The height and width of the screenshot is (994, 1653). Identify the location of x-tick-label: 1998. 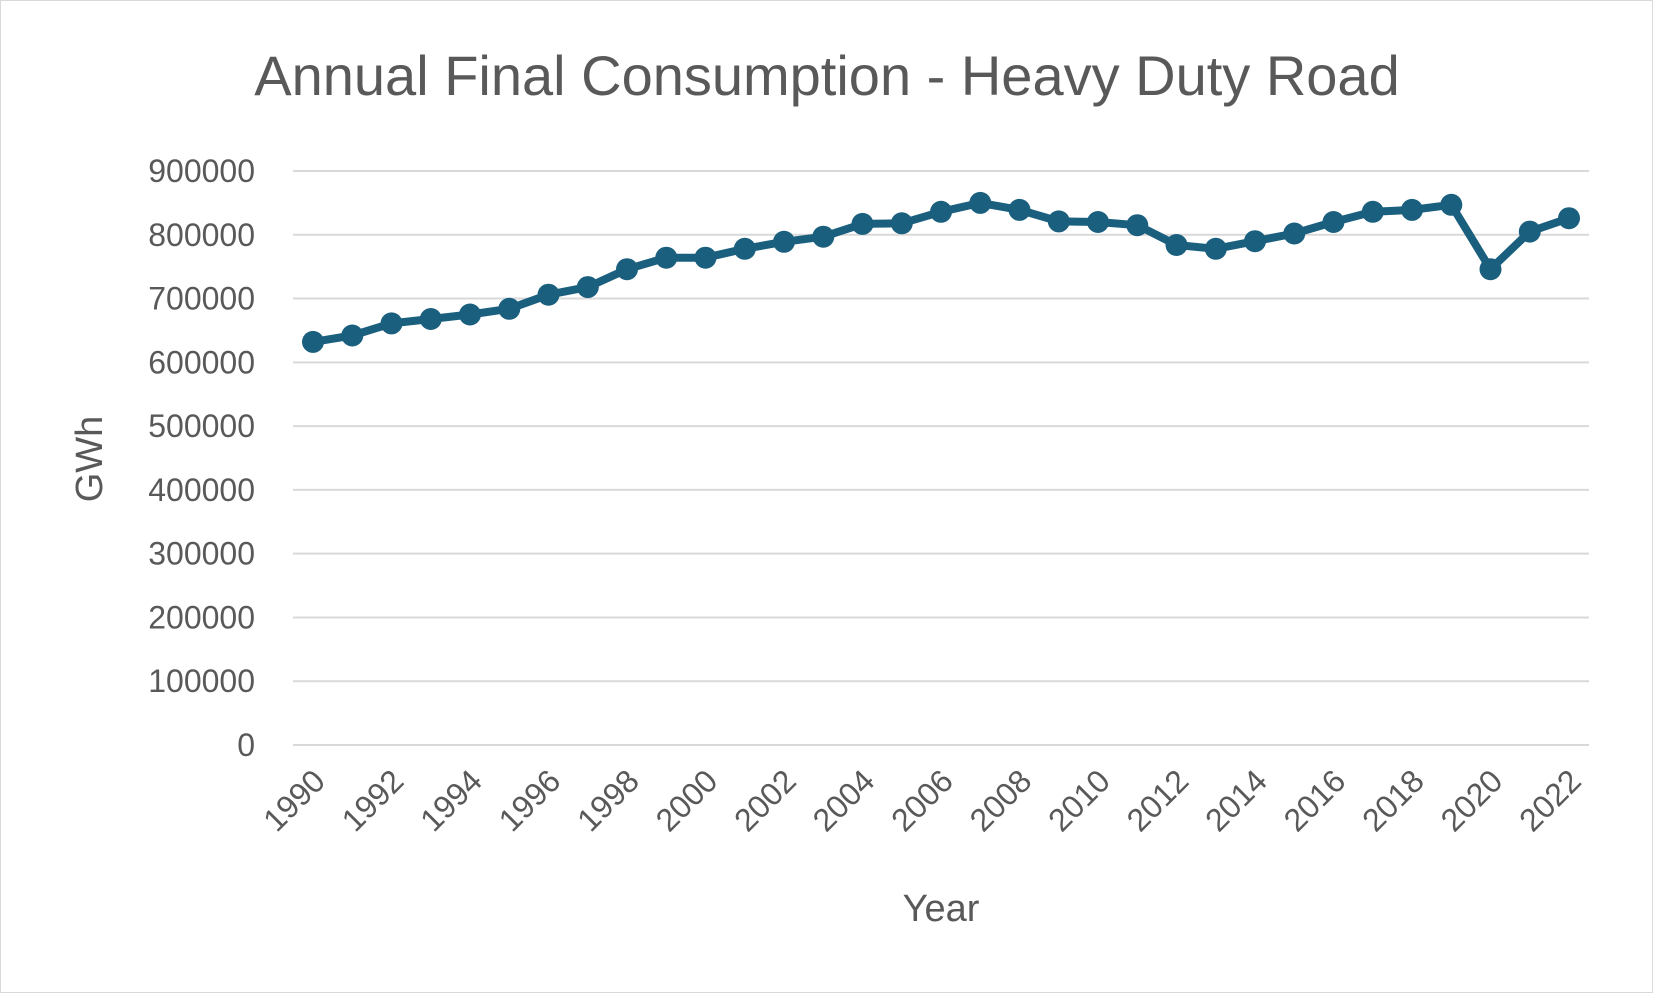
(608, 800).